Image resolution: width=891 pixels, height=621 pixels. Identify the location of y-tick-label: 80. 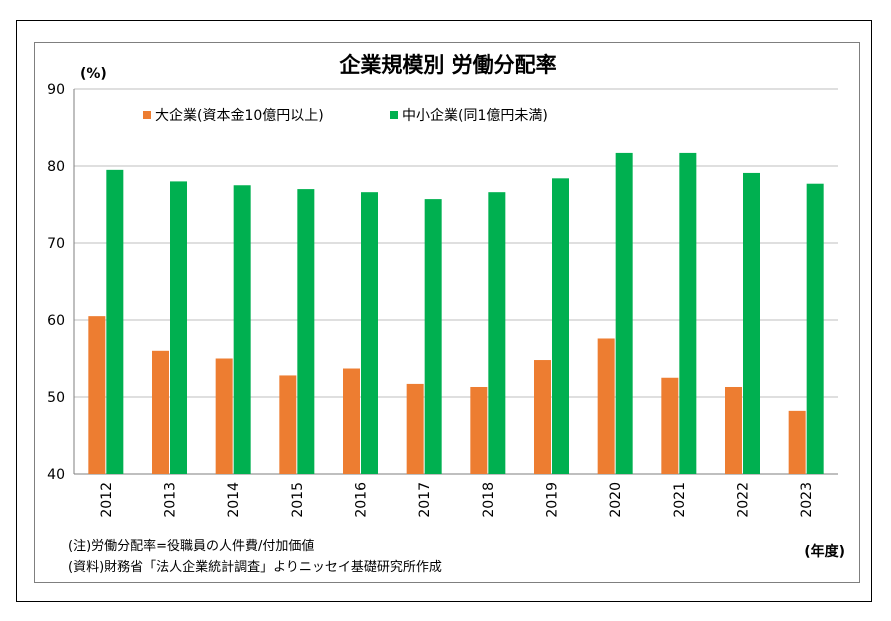
(56, 167).